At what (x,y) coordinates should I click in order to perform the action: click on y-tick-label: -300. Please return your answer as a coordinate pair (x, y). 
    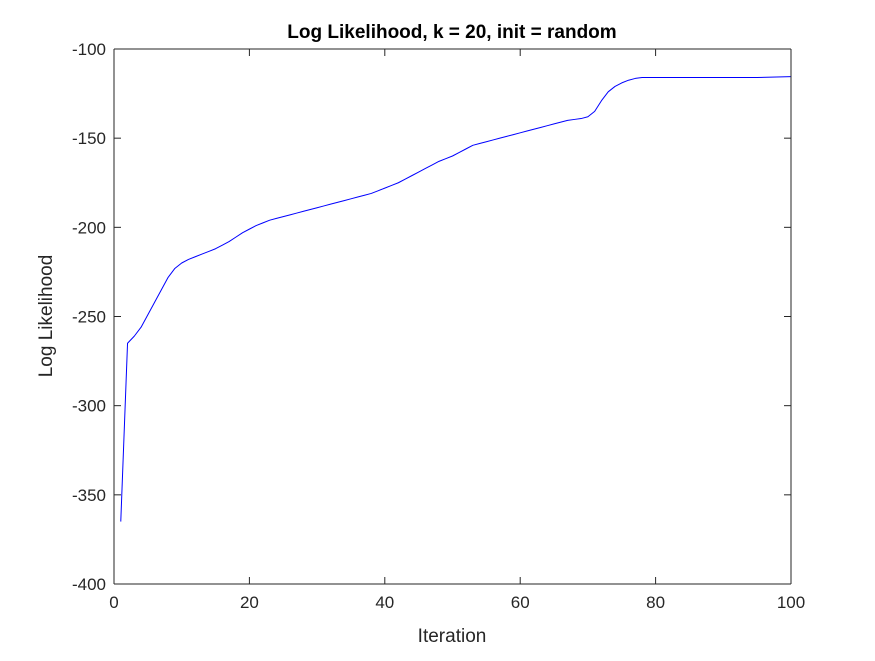
    Looking at the image, I should click on (89, 406).